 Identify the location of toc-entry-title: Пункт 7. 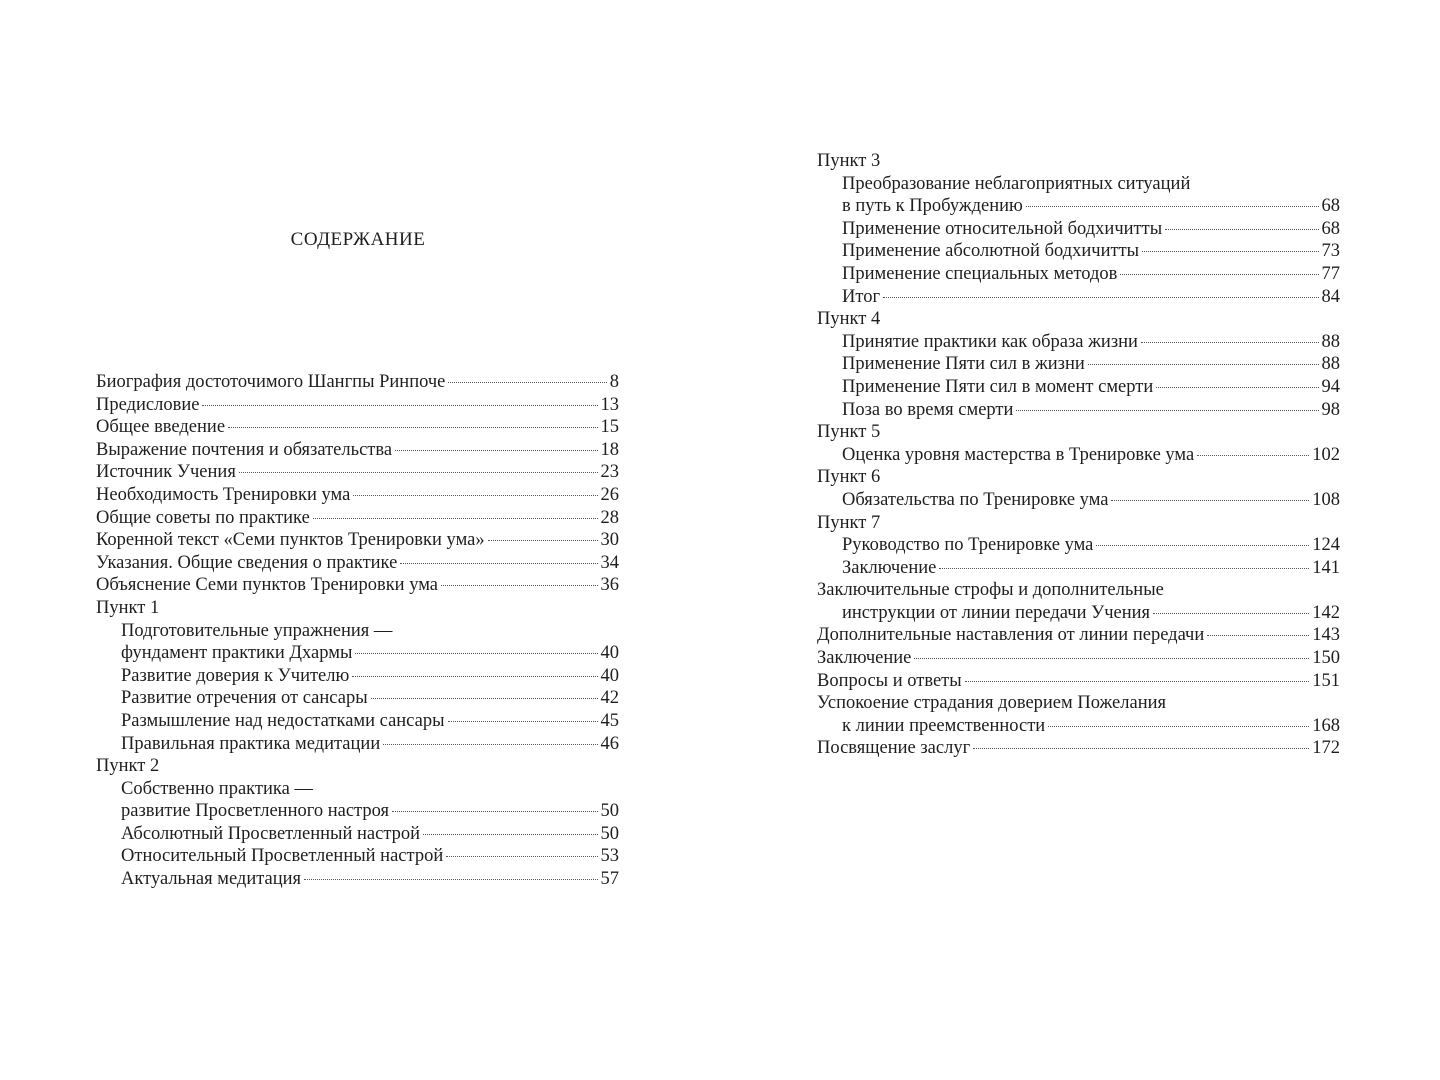
(849, 522).